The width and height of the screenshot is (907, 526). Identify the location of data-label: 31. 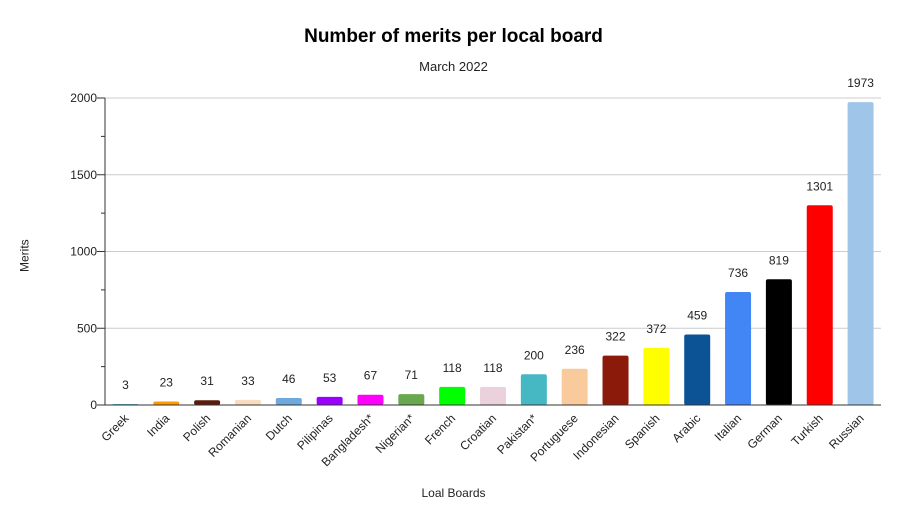
(207, 381).